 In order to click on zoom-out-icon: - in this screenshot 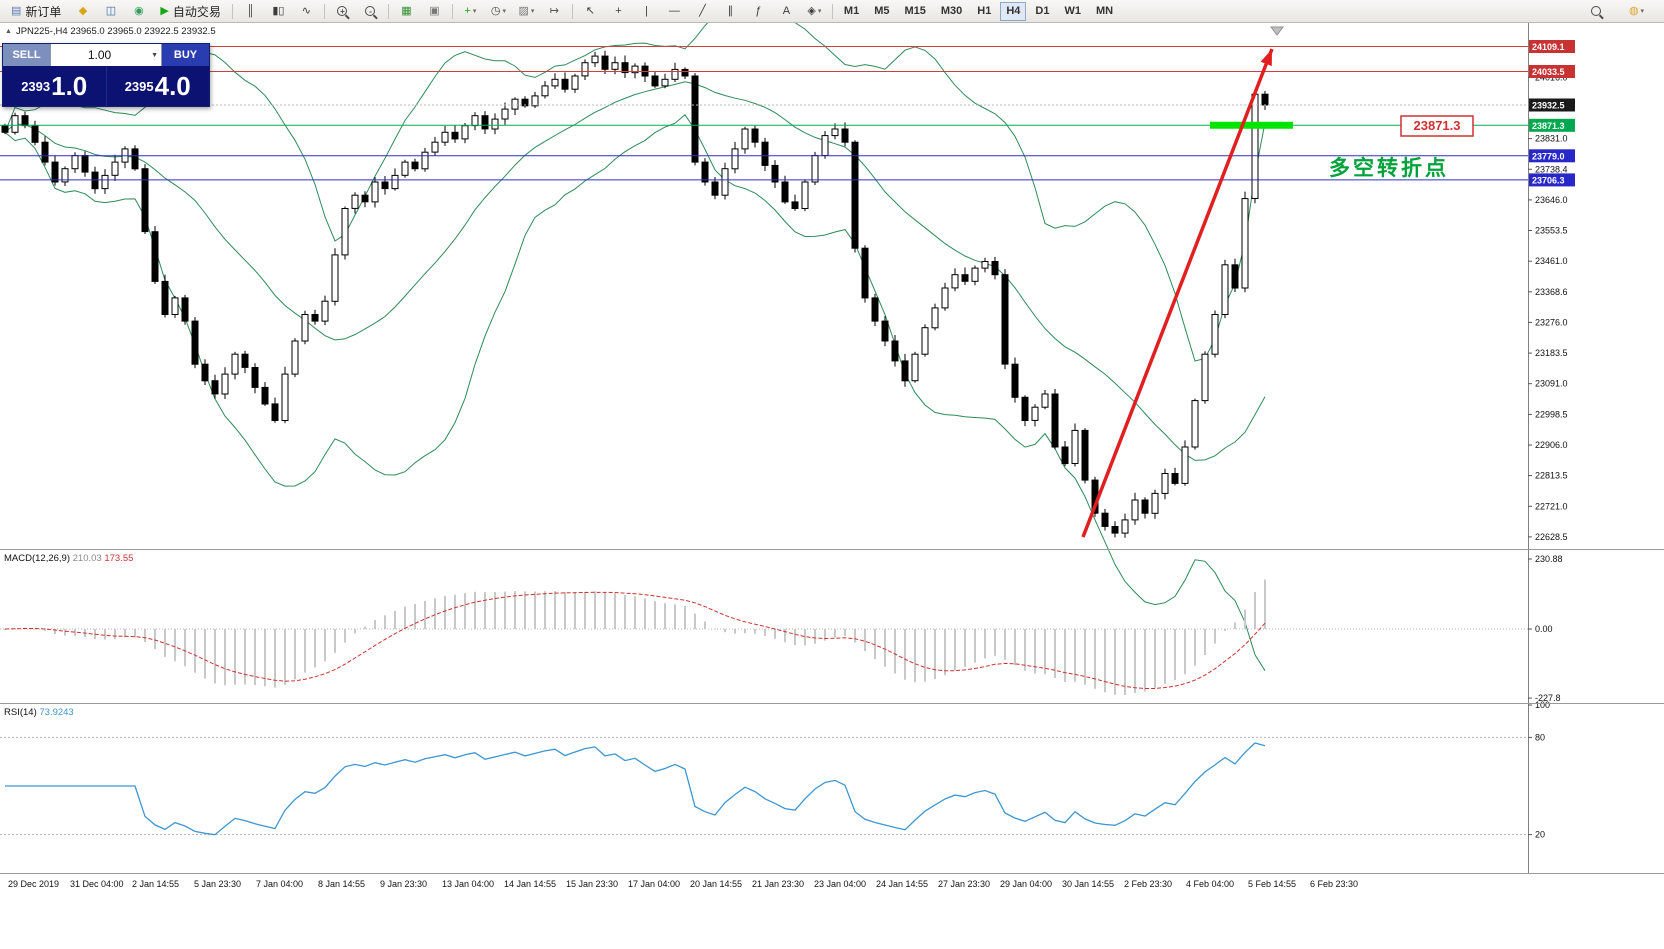, I will do `click(370, 11)`.